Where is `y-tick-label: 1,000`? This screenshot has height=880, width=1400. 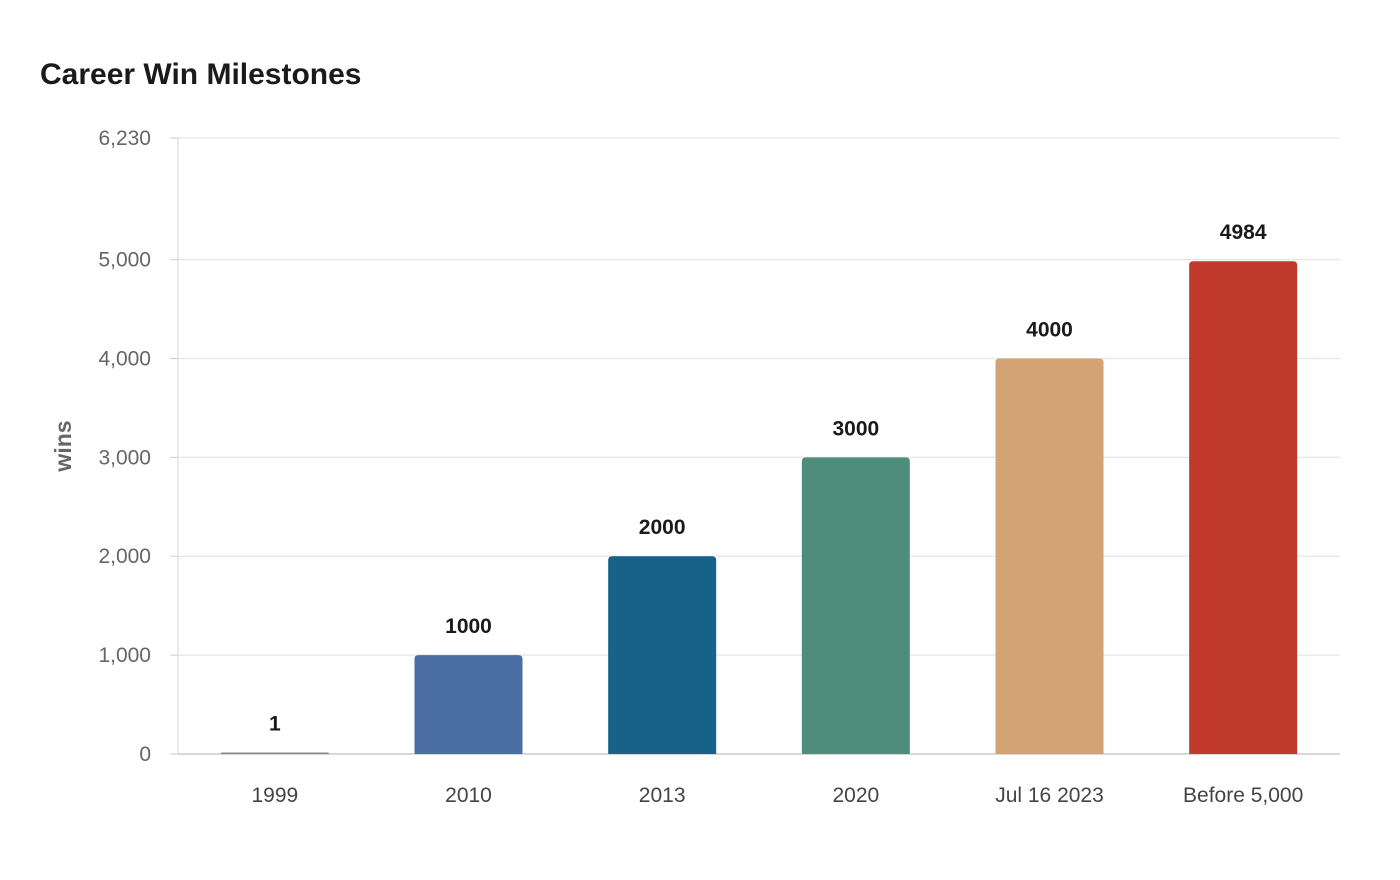 y-tick-label: 1,000 is located at coordinates (124, 655).